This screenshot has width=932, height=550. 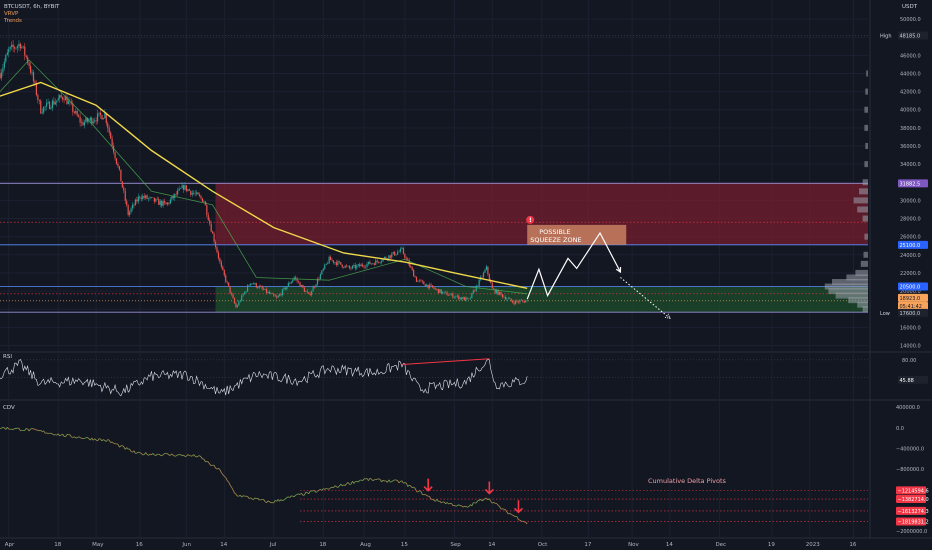 What do you see at coordinates (573, 265) in the screenshot?
I see `projection-path` at bounding box center [573, 265].